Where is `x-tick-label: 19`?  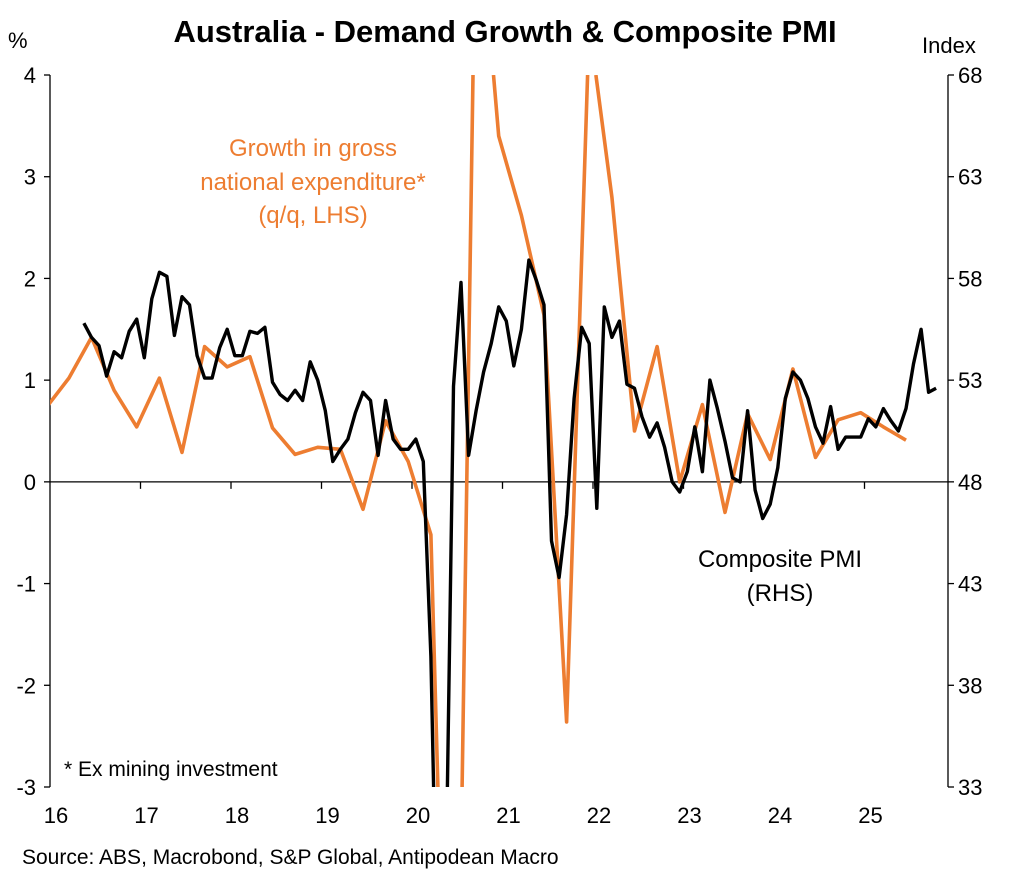
x-tick-label: 19 is located at coordinates (327, 815).